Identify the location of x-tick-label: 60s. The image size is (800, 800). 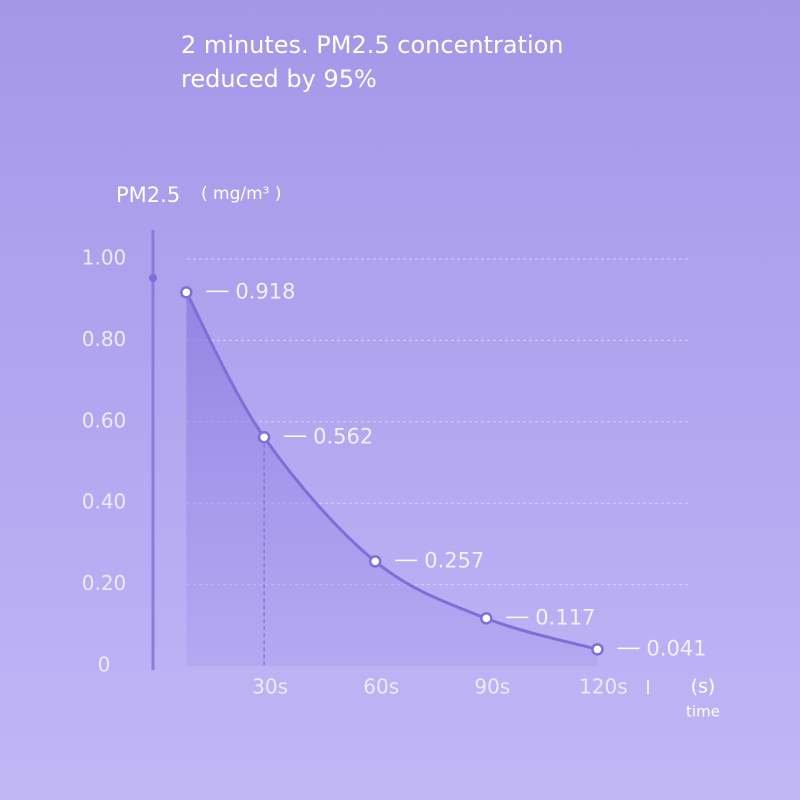
(381, 687).